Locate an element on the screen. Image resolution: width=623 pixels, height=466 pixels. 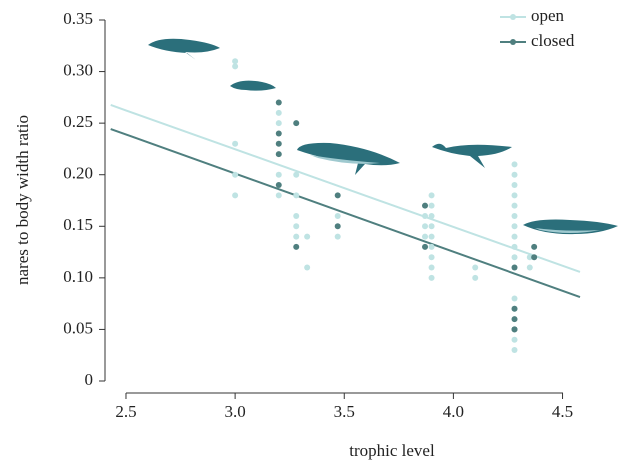
y-tick-label: 0 is located at coordinates (89, 379).